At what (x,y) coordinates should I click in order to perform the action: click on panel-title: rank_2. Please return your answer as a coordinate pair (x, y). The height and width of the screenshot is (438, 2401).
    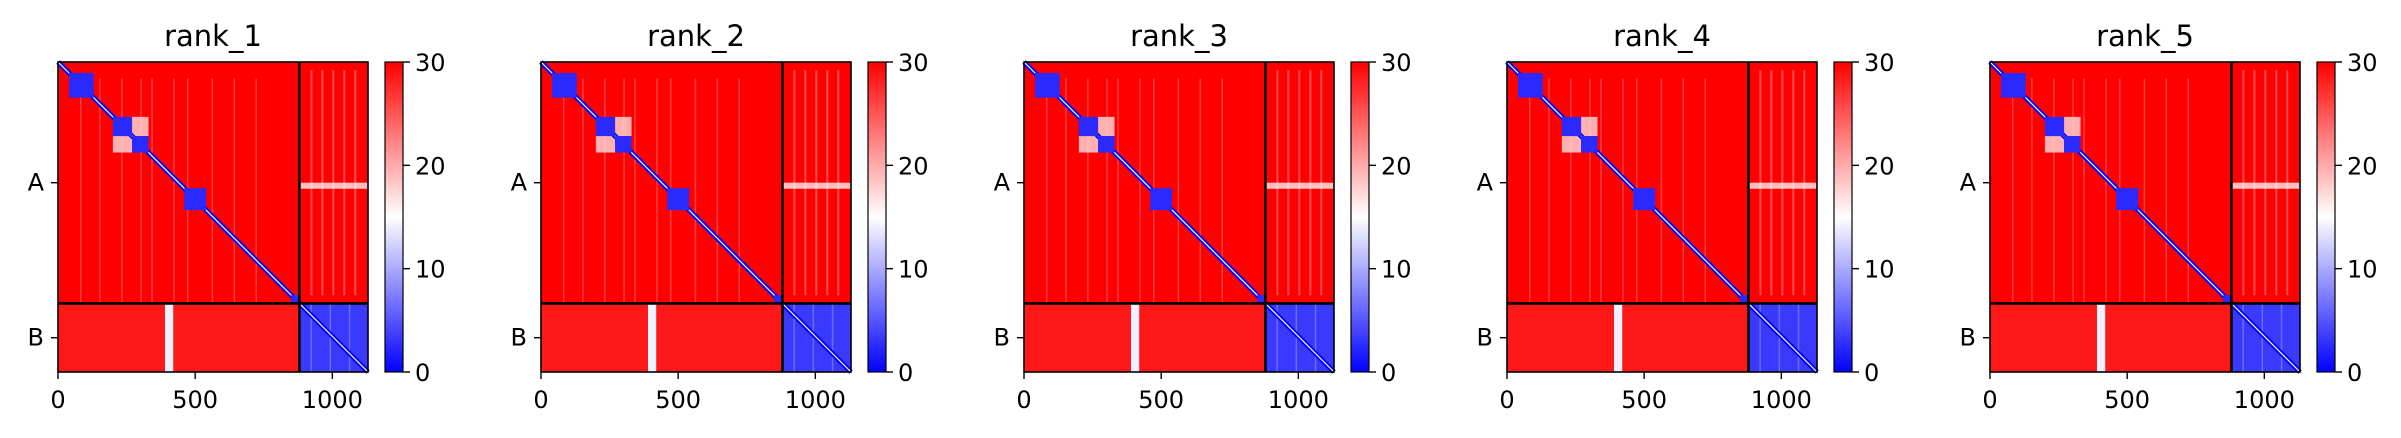
    Looking at the image, I should click on (696, 36).